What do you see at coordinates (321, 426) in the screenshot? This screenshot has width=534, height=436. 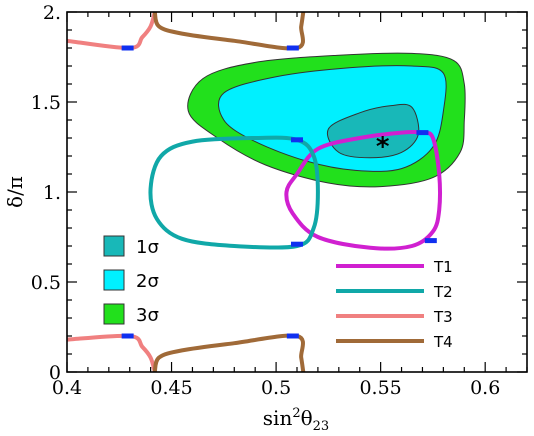 I see `x-axis-title-sub: 23` at bounding box center [321, 426].